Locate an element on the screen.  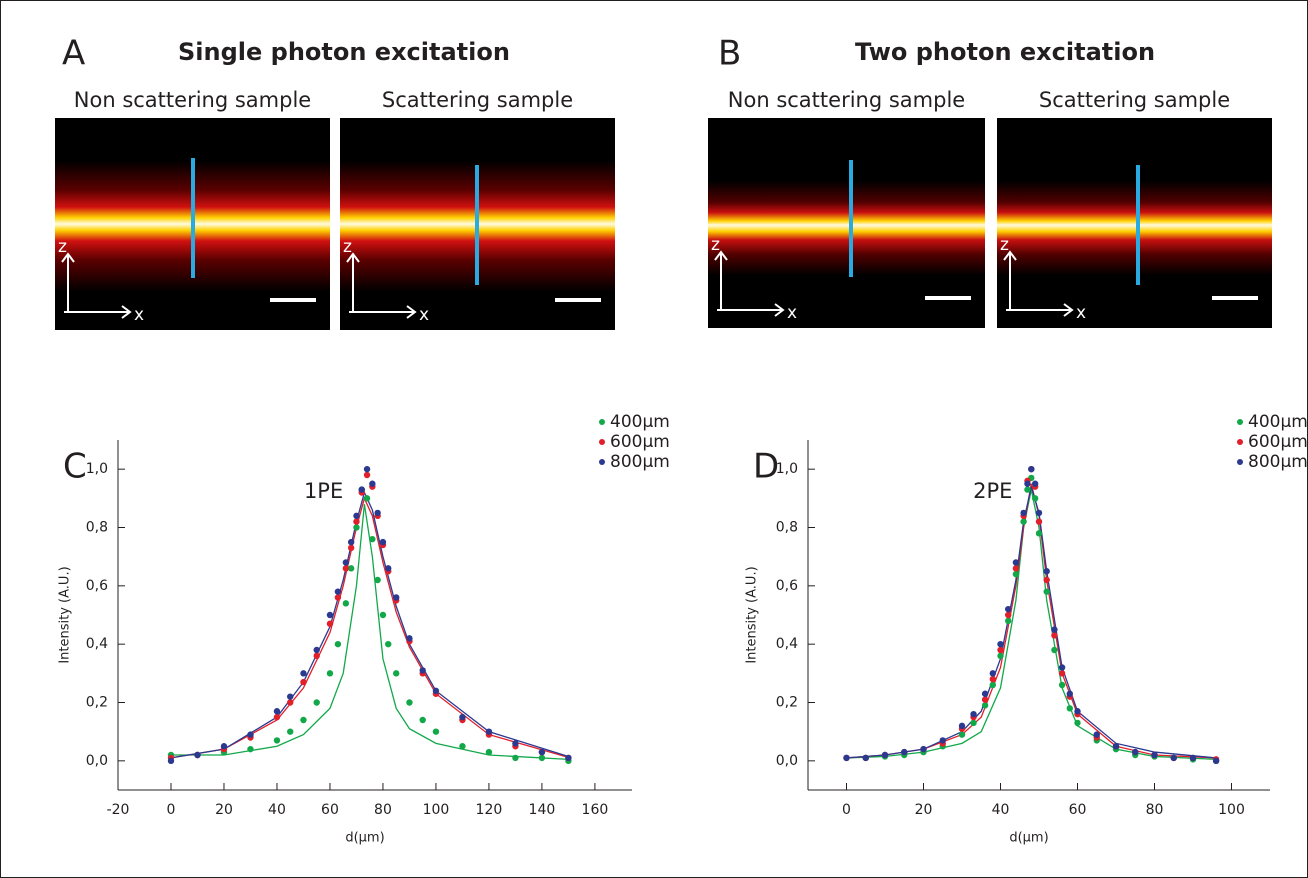
x-tick-label: -20 is located at coordinates (118, 810).